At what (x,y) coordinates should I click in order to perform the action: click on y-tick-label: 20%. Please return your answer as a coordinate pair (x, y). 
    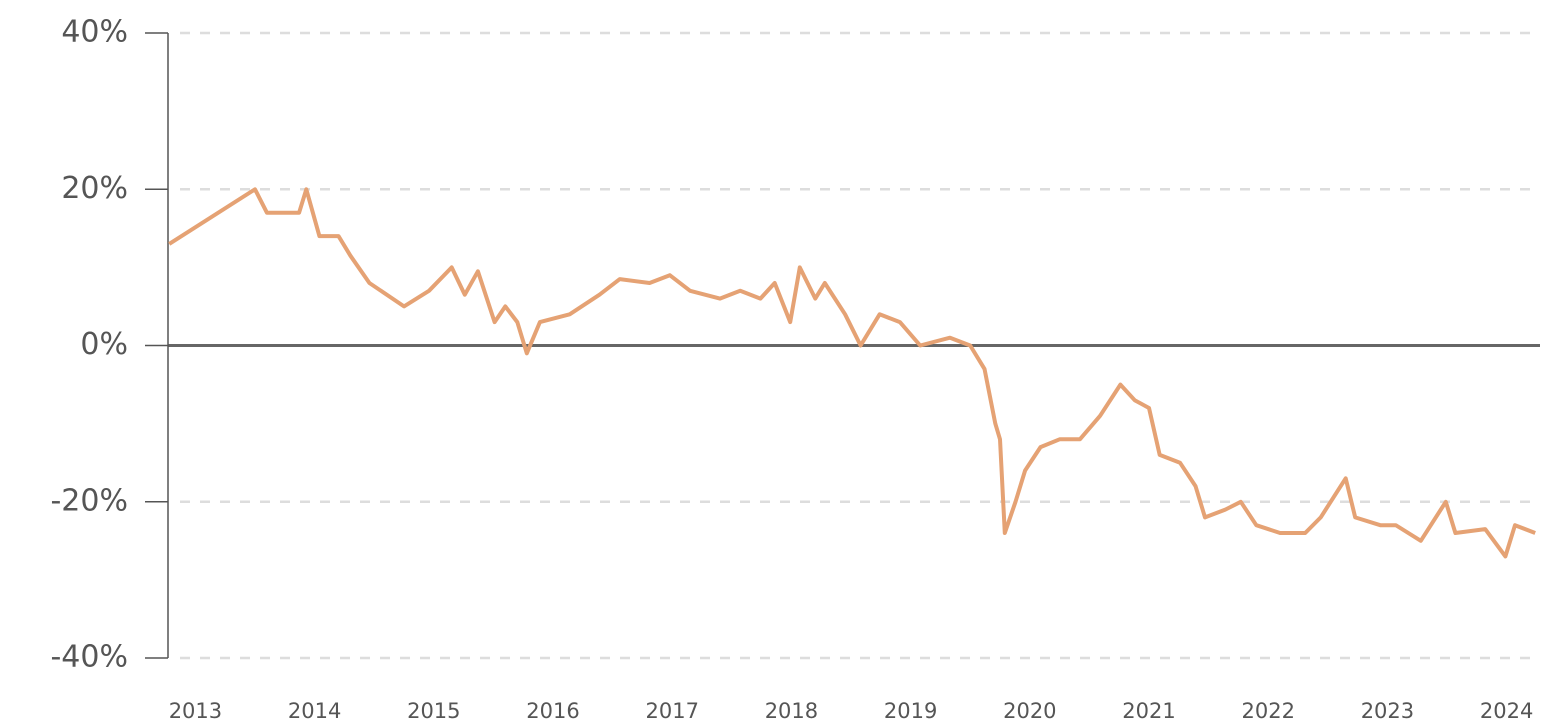
    Looking at the image, I should click on (94, 188).